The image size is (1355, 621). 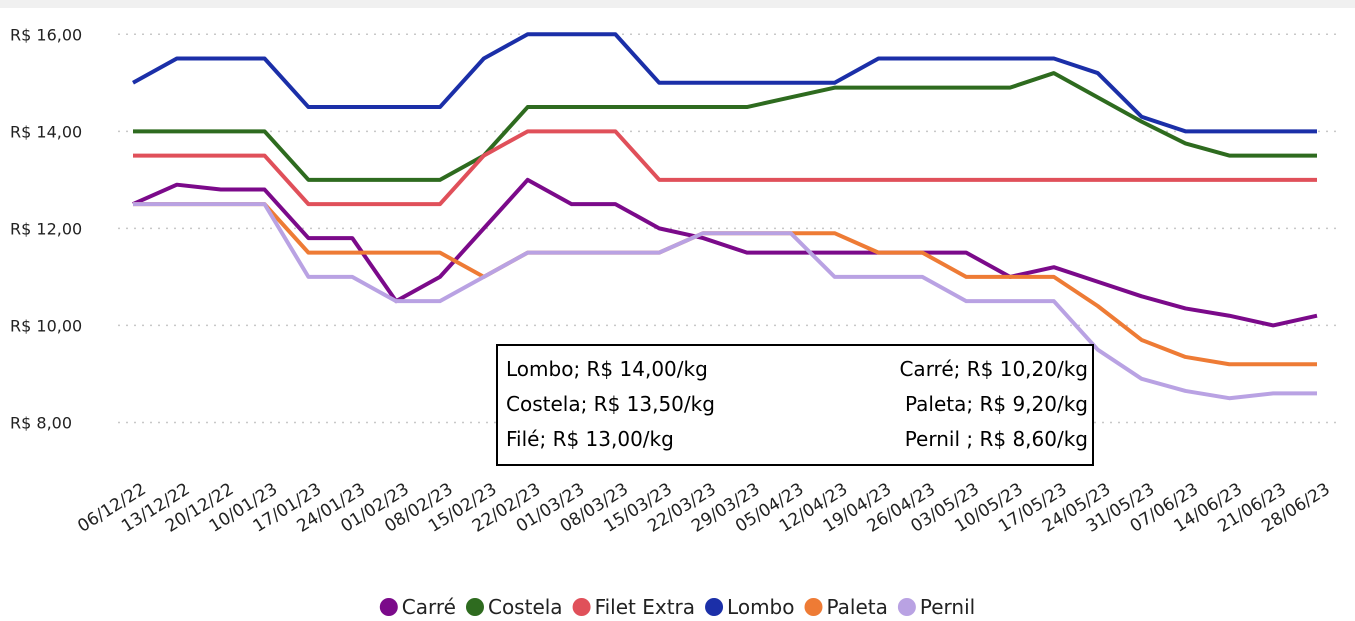 What do you see at coordinates (525, 607) in the screenshot?
I see `legend-label: Costela` at bounding box center [525, 607].